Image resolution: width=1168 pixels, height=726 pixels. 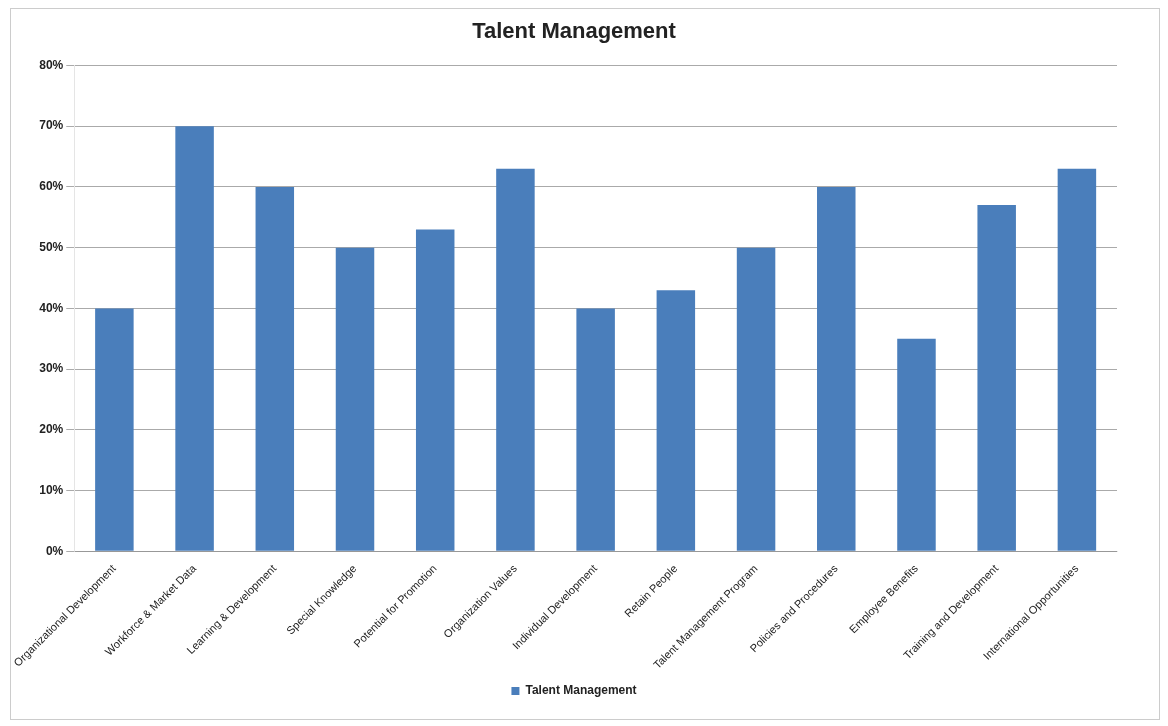 What do you see at coordinates (51, 246) in the screenshot?
I see `y-tick-label: 50%` at bounding box center [51, 246].